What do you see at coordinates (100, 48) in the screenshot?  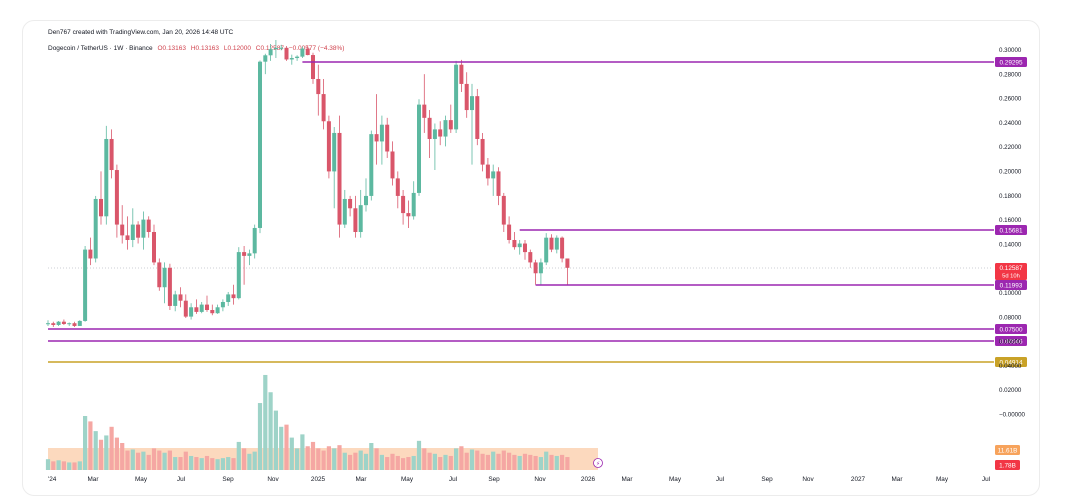 I see `symbol-name: Dogecoin / TetherUS · 1W · Binance` at bounding box center [100, 48].